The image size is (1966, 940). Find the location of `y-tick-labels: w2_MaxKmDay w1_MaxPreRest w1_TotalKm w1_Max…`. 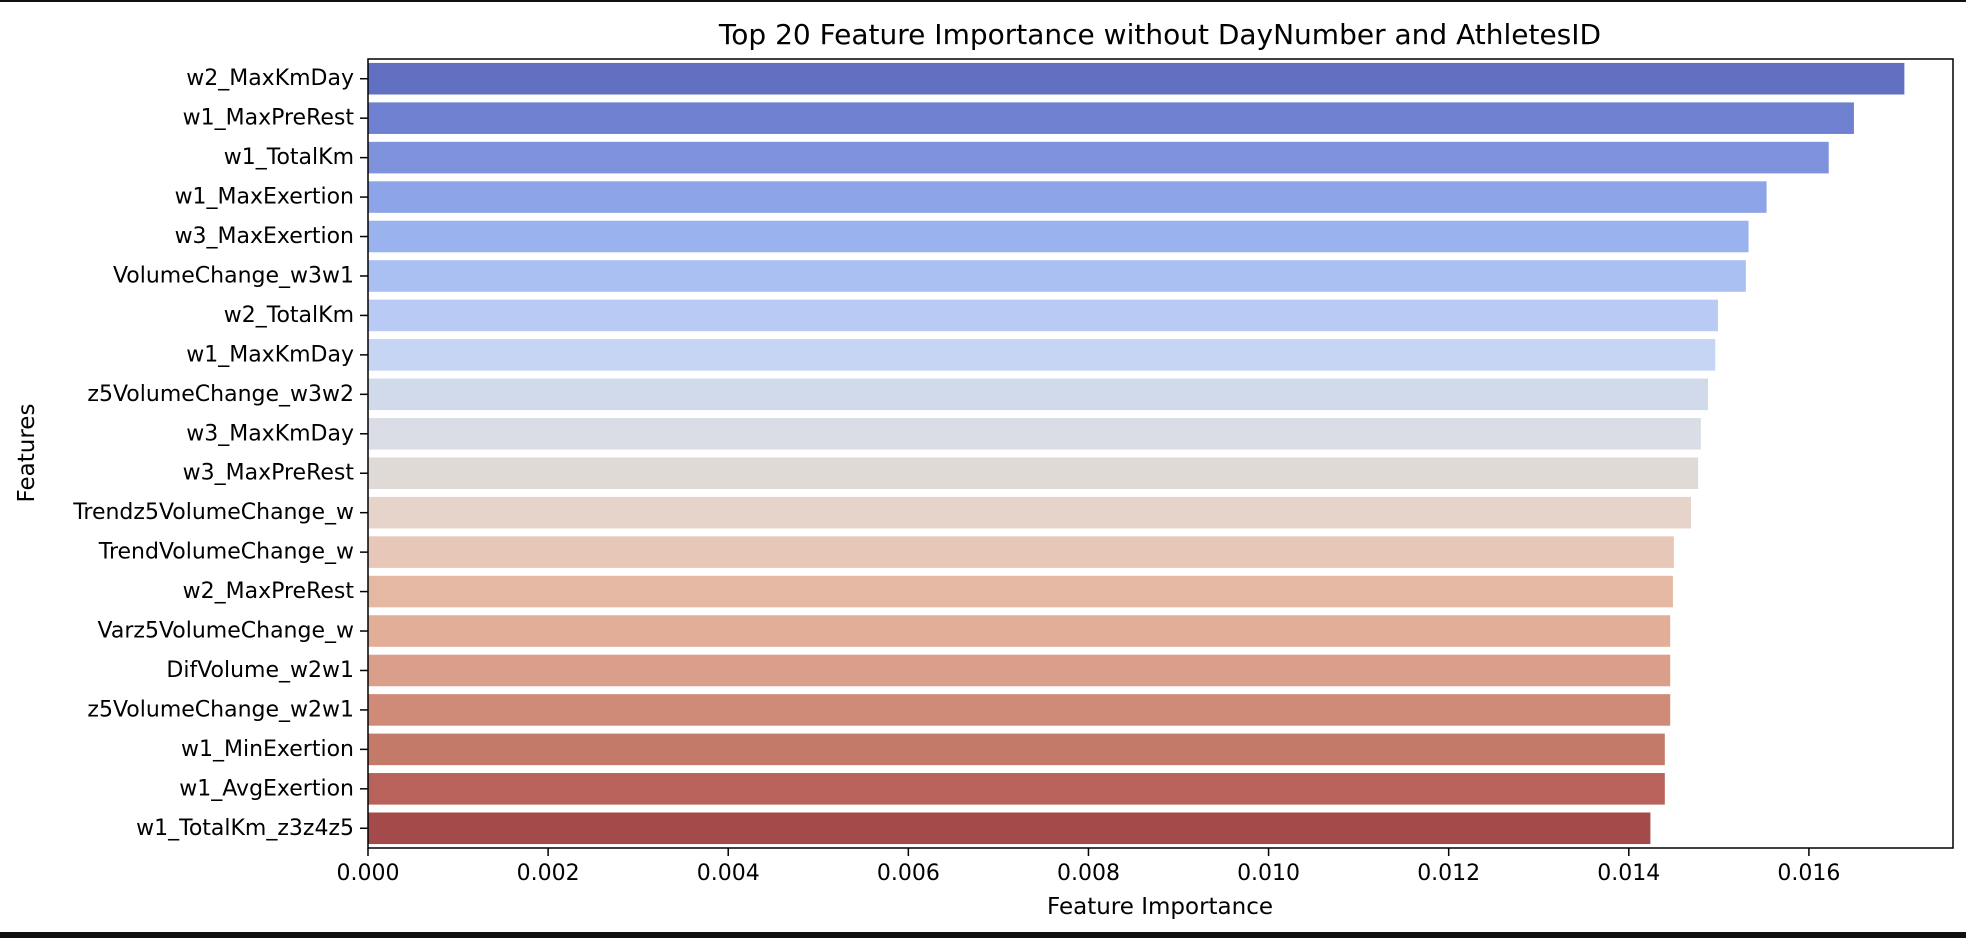

y-tick-labels: w2_MaxKmDay w1_MaxPreRest w1_TotalKm w1_Max… is located at coordinates (220, 453).